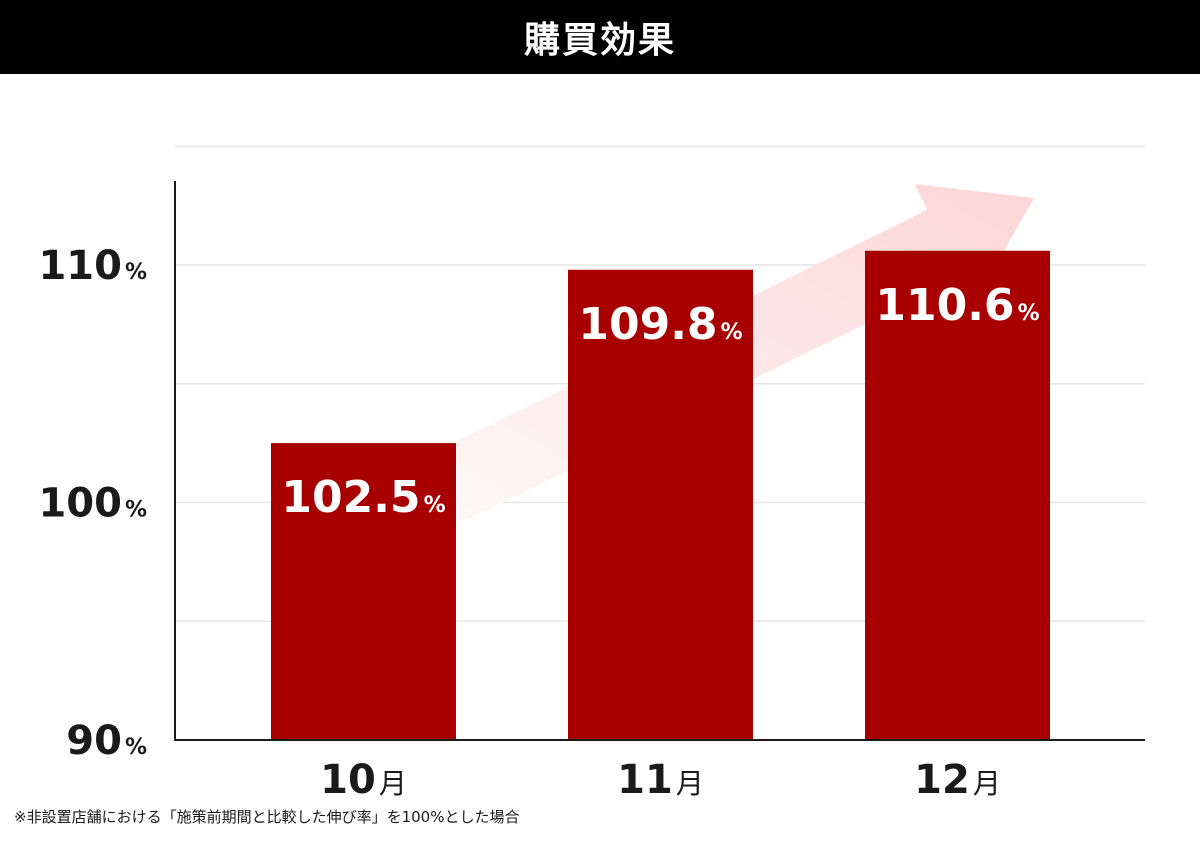 The height and width of the screenshot is (843, 1200). What do you see at coordinates (92, 504) in the screenshot?
I see `y-tick-label: 100%` at bounding box center [92, 504].